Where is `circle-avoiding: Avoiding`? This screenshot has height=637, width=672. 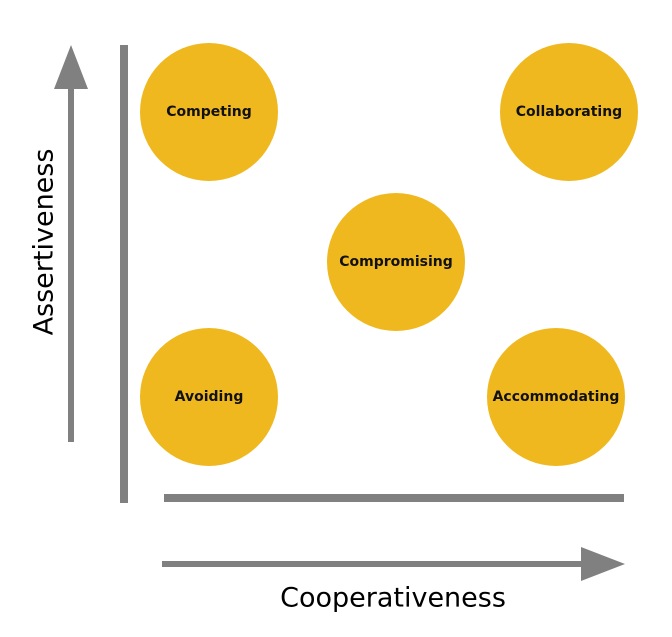
circle-avoiding: Avoiding is located at coordinates (209, 397).